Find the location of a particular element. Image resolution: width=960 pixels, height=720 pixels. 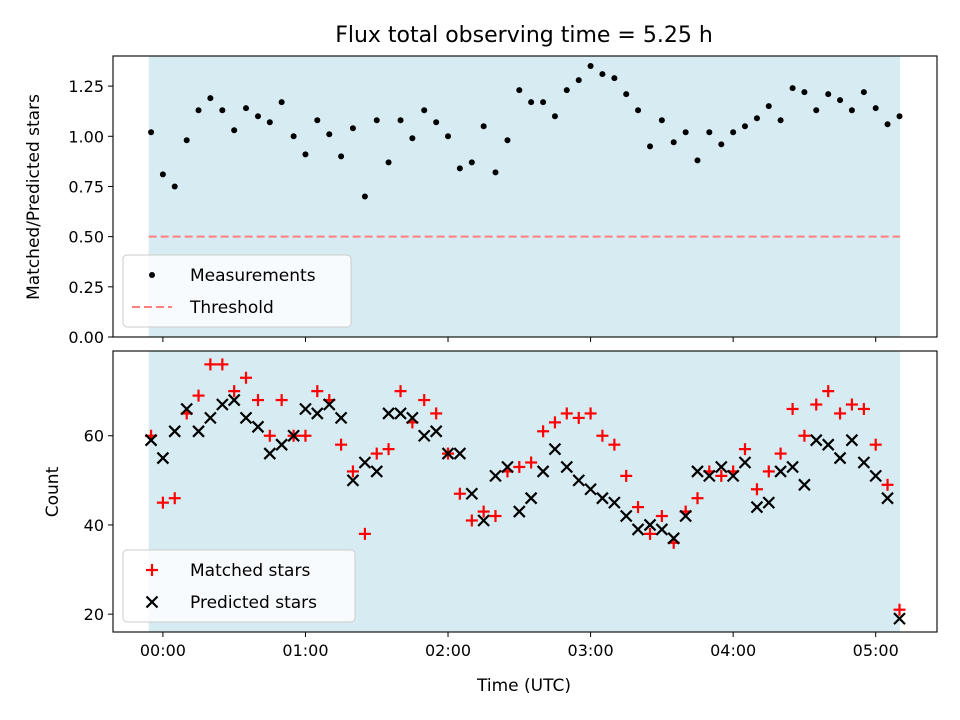

x-tick-label: 02:00 is located at coordinates (448, 650).